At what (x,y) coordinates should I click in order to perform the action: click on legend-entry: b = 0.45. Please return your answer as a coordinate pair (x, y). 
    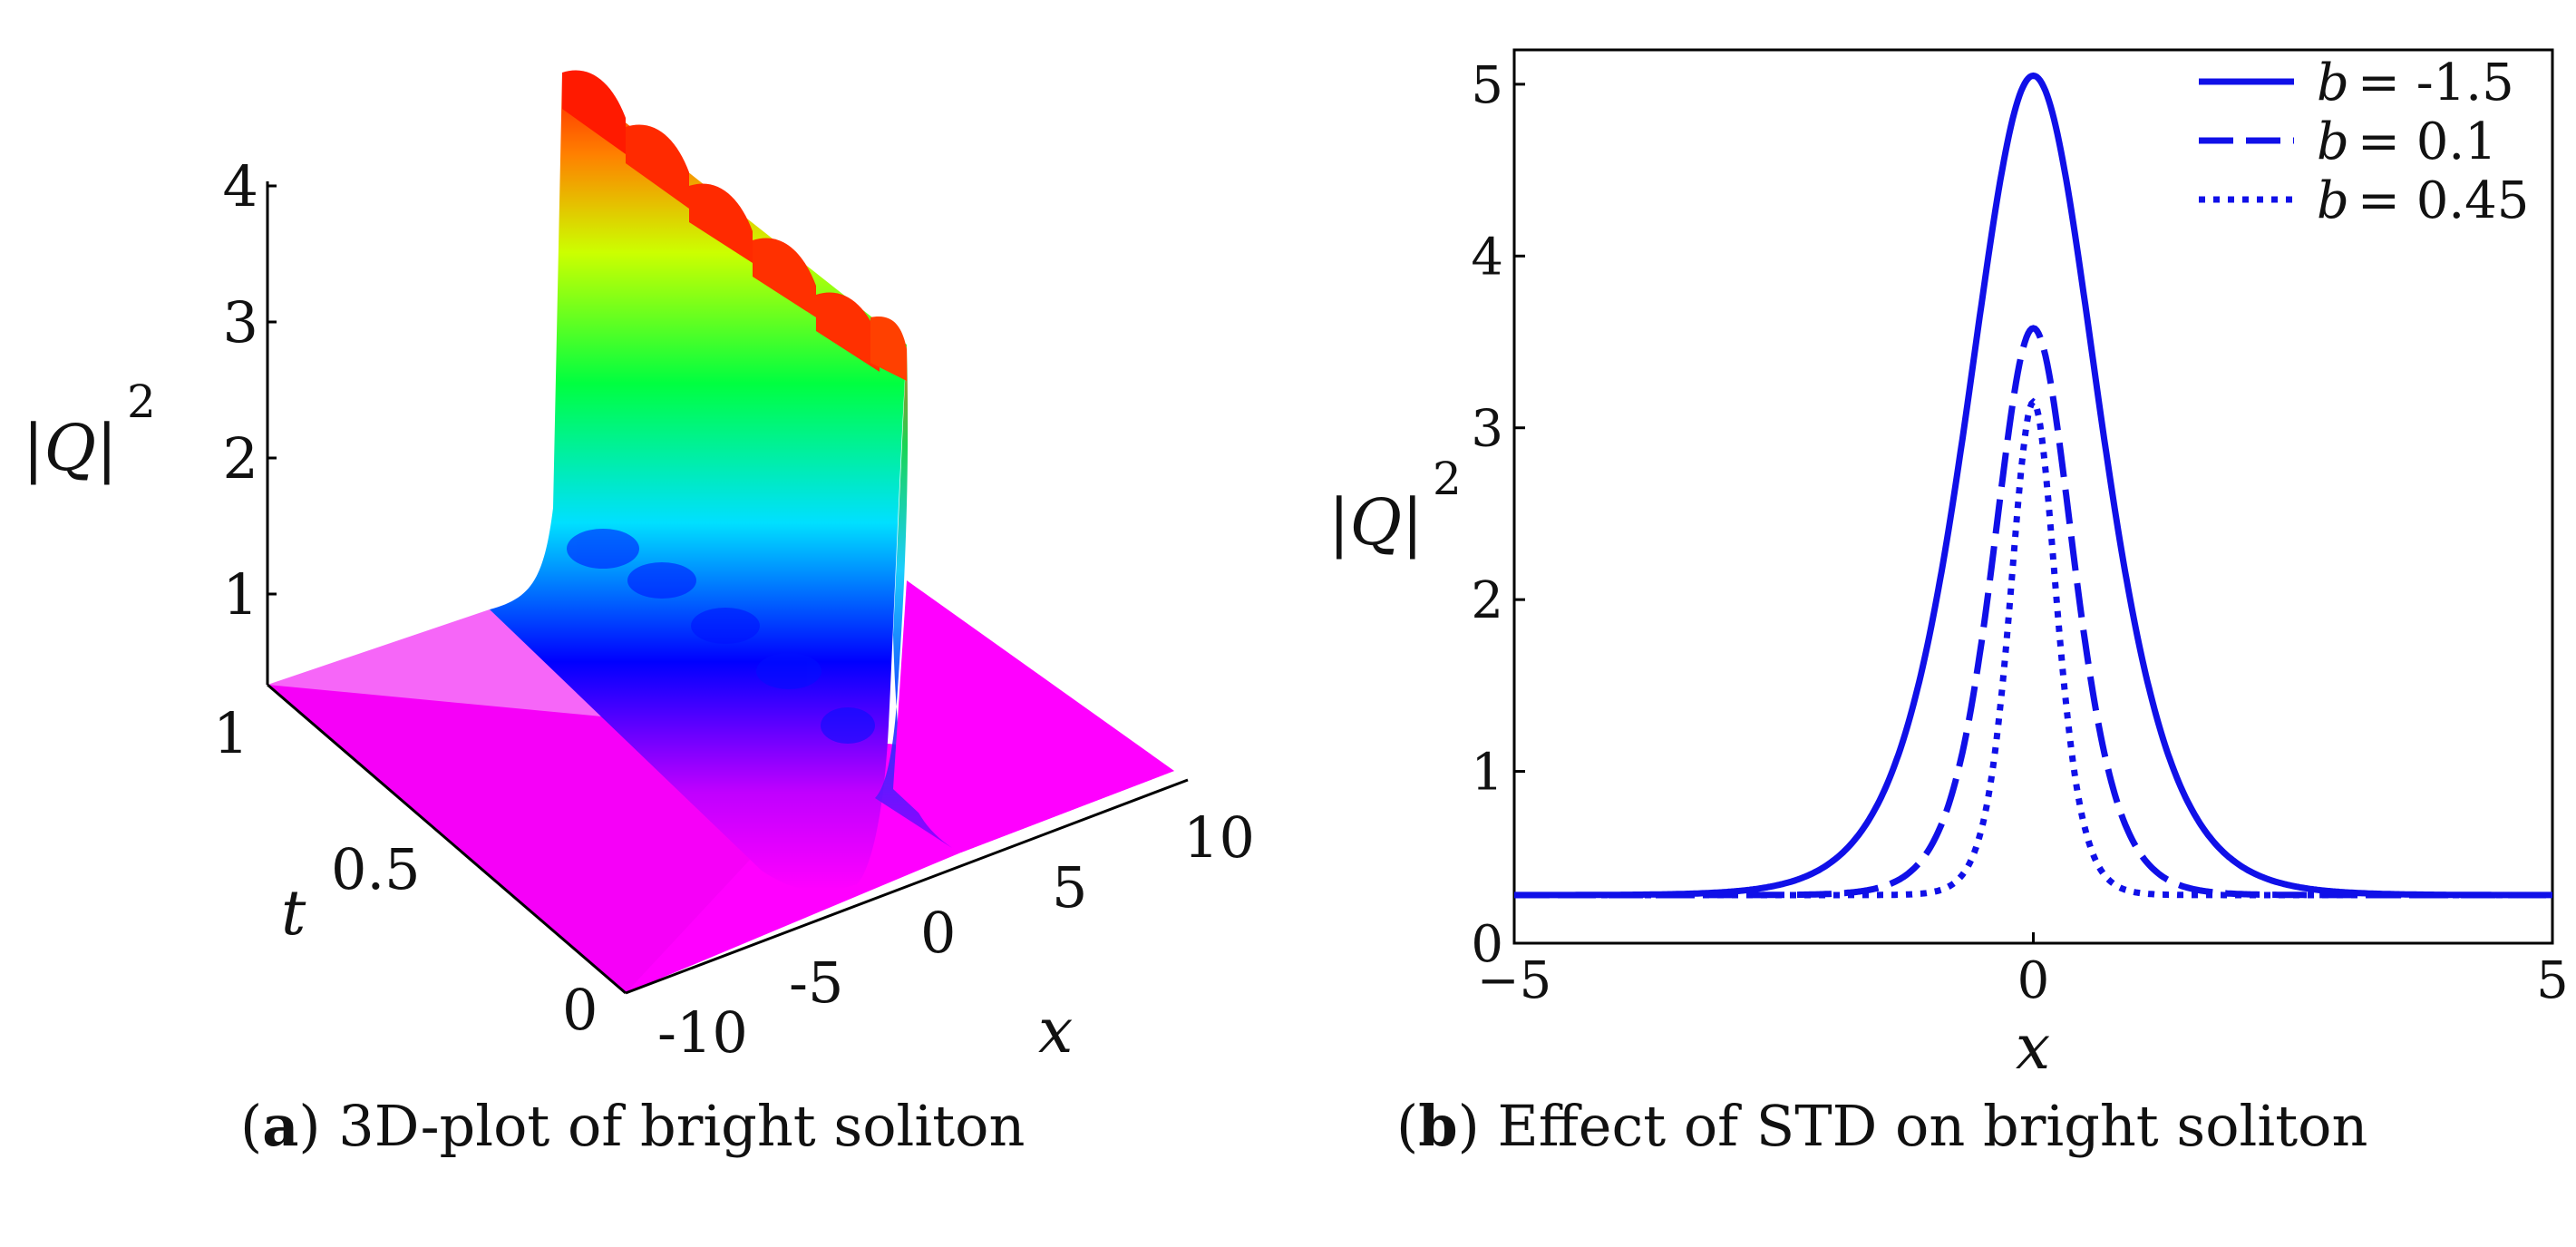
    Looking at the image, I should click on (2364, 200).